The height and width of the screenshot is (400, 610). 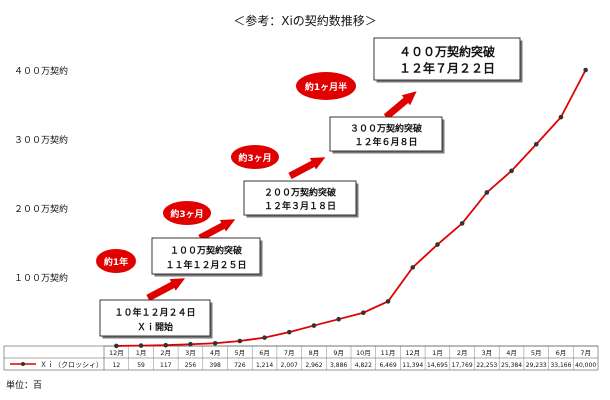 I want to click on chart-title: ＜参考：Xiの契約数推移＞, so click(x=305, y=21).